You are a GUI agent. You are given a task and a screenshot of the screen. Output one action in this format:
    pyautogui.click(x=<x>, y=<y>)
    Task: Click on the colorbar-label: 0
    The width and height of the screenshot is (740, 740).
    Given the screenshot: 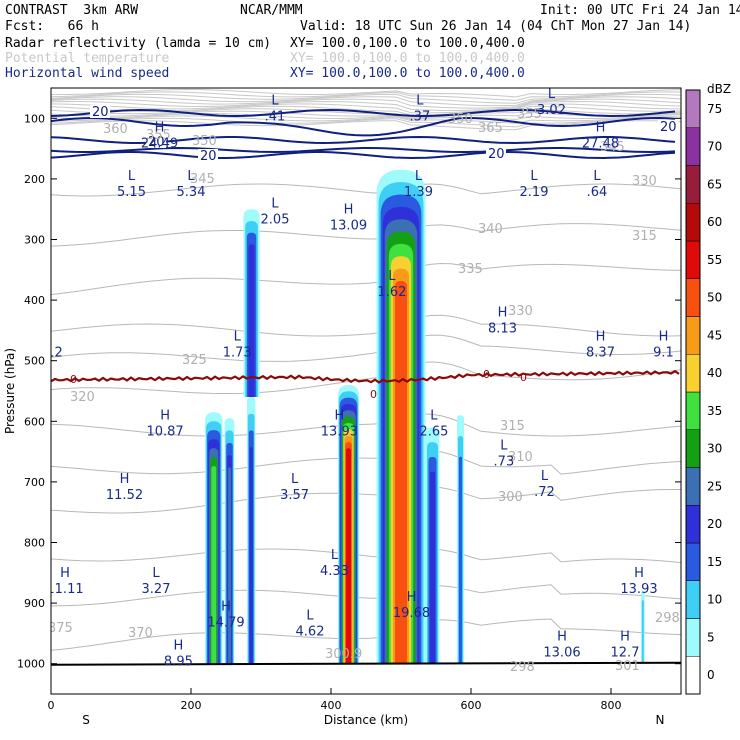 What is the action you would take?
    pyautogui.click(x=711, y=675)
    